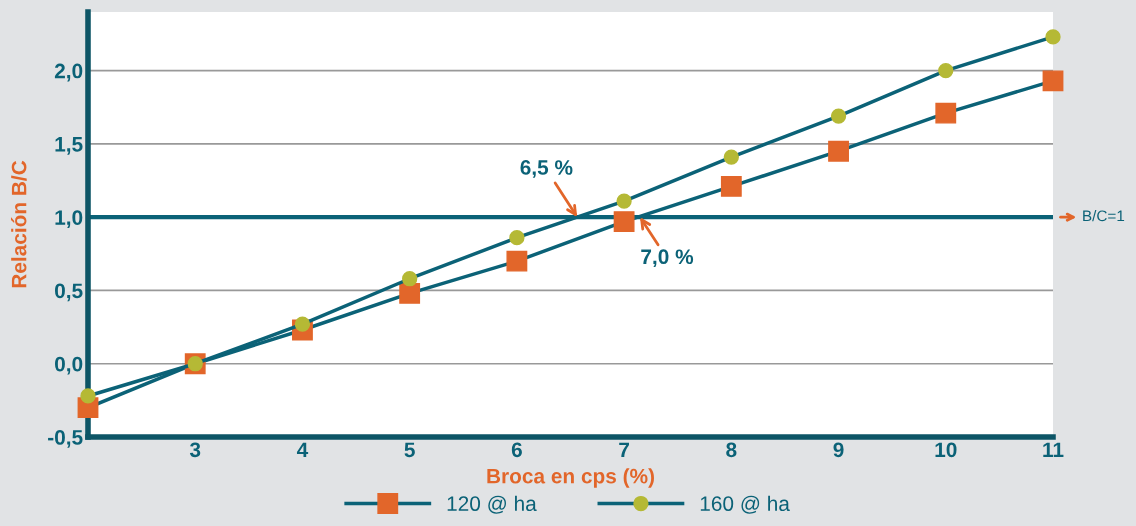 This screenshot has width=1136, height=526. What do you see at coordinates (1104, 216) in the screenshot?
I see `ref-line-label: B/C=1` at bounding box center [1104, 216].